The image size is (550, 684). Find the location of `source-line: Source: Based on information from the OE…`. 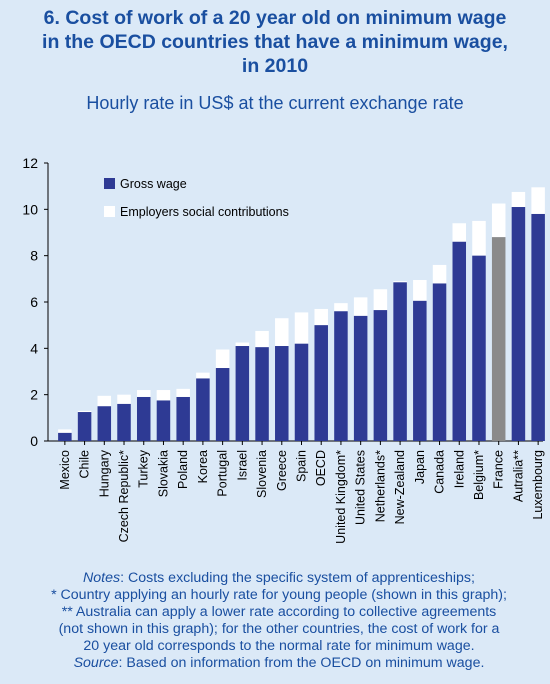

source-line: Source: Based on information from the OE… is located at coordinates (279, 663).